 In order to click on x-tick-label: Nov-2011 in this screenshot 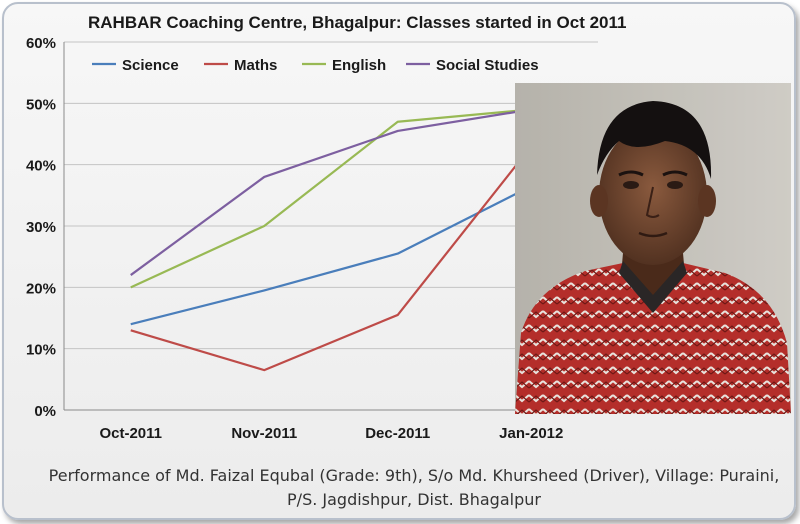, I will do `click(264, 433)`.